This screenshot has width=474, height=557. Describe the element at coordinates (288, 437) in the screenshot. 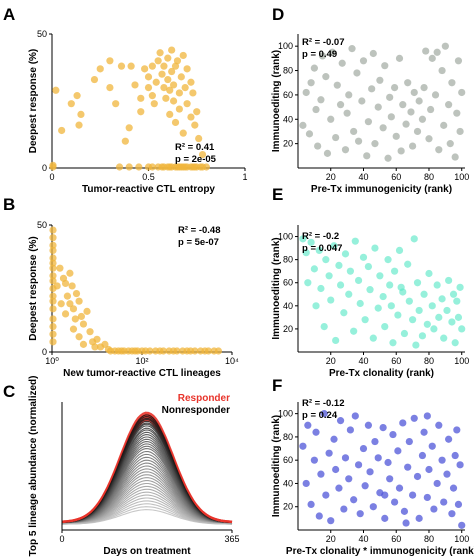

I see `y-tick-label: 80` at that location.